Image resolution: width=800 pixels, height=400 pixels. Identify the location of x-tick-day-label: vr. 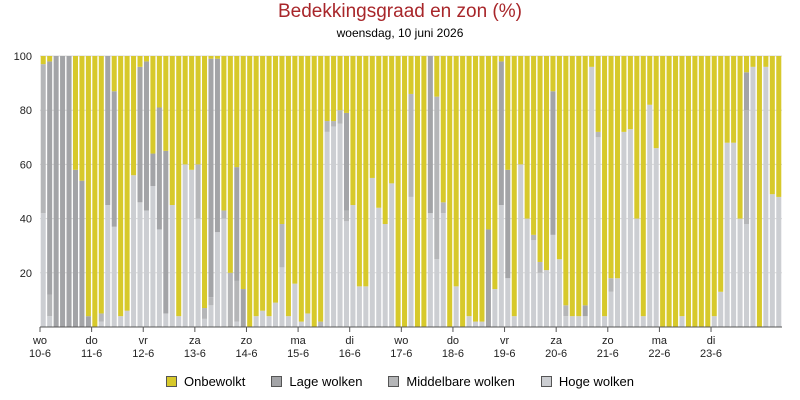
(505, 341).